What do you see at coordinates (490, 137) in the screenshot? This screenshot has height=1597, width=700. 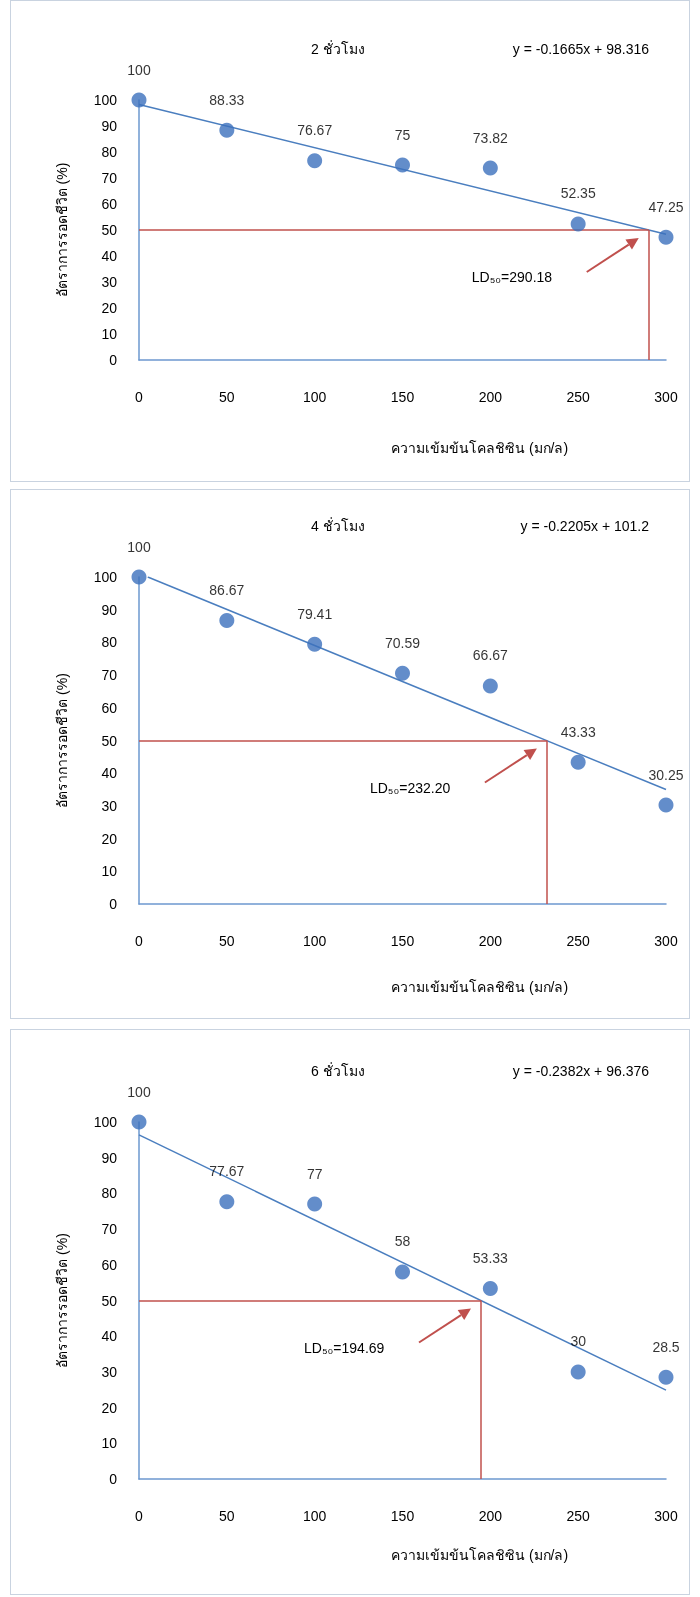 I see `data-label: 73.82` at bounding box center [490, 137].